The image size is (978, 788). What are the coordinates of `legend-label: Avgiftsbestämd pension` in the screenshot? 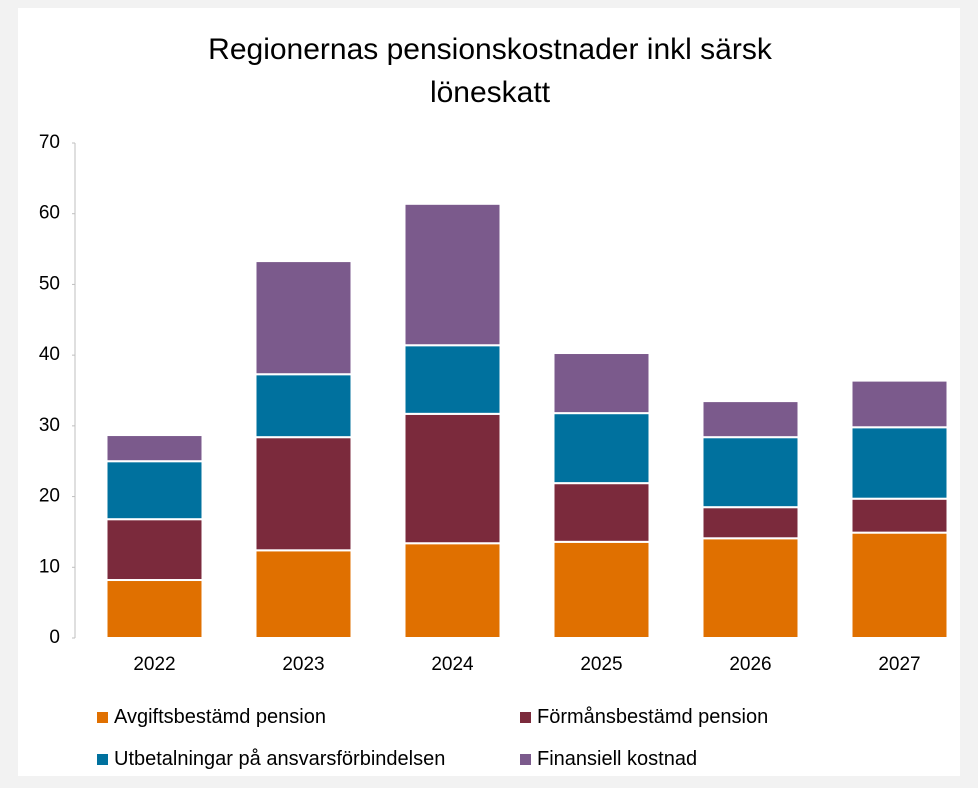 It's located at (220, 717).